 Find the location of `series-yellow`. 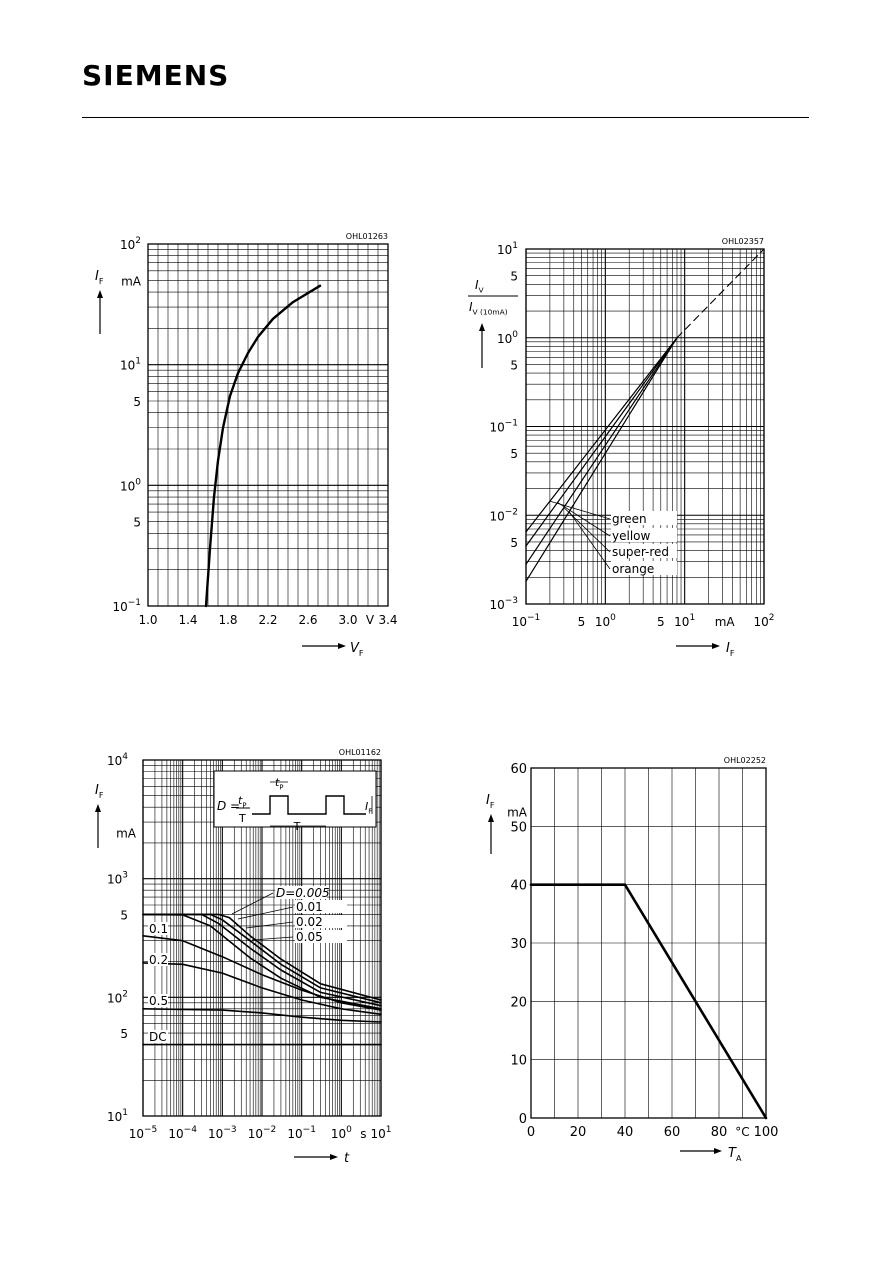

series-yellow is located at coordinates (601, 442).